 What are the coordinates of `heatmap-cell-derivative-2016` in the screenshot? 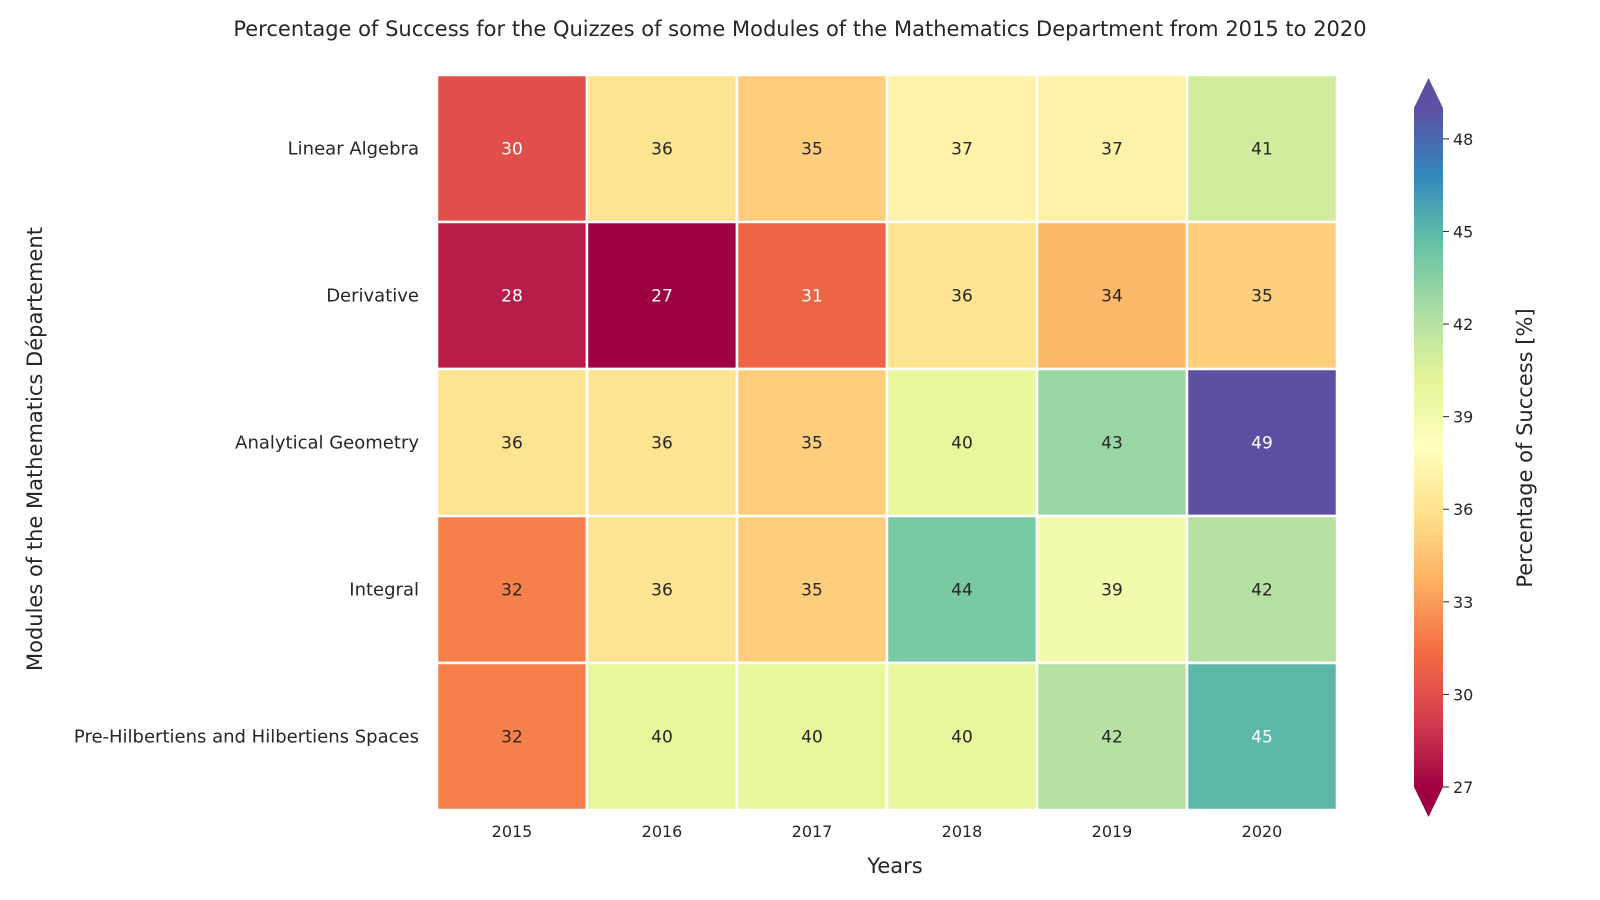 It's located at (662, 295).